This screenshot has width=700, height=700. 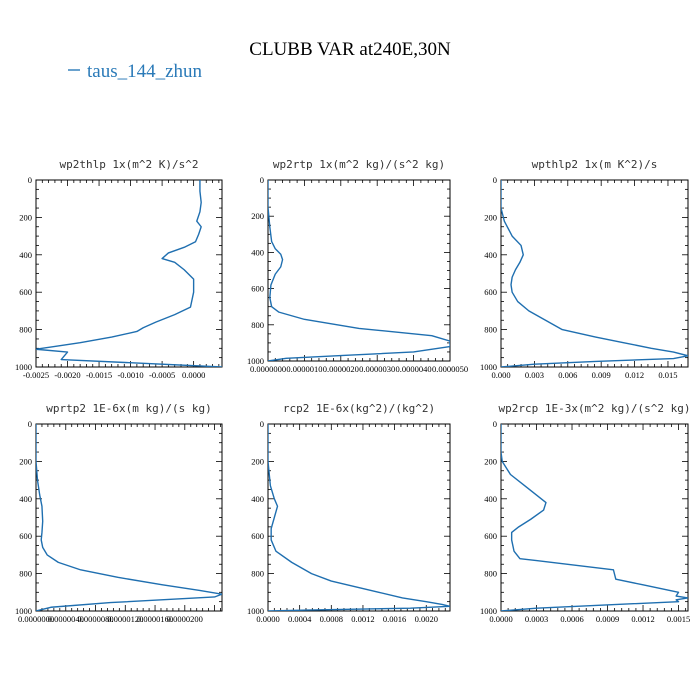 What do you see at coordinates (567, 375) in the screenshot?
I see `x-tick-label: 0.006` at bounding box center [567, 375].